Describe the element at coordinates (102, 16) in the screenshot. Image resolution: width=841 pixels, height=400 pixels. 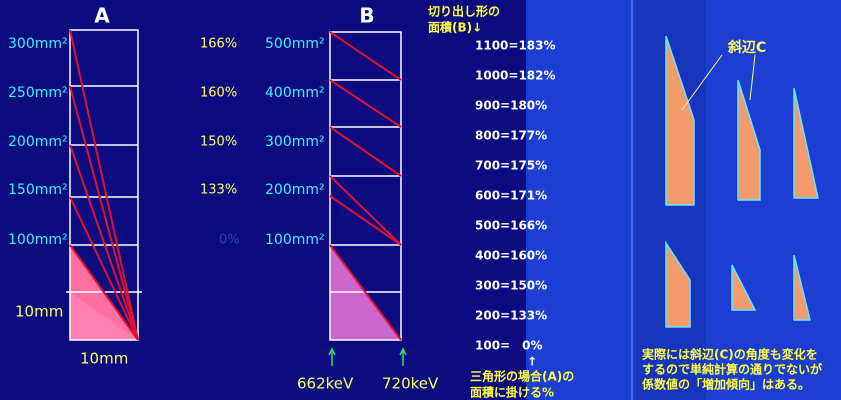
I see `panel-title: A` at that location.